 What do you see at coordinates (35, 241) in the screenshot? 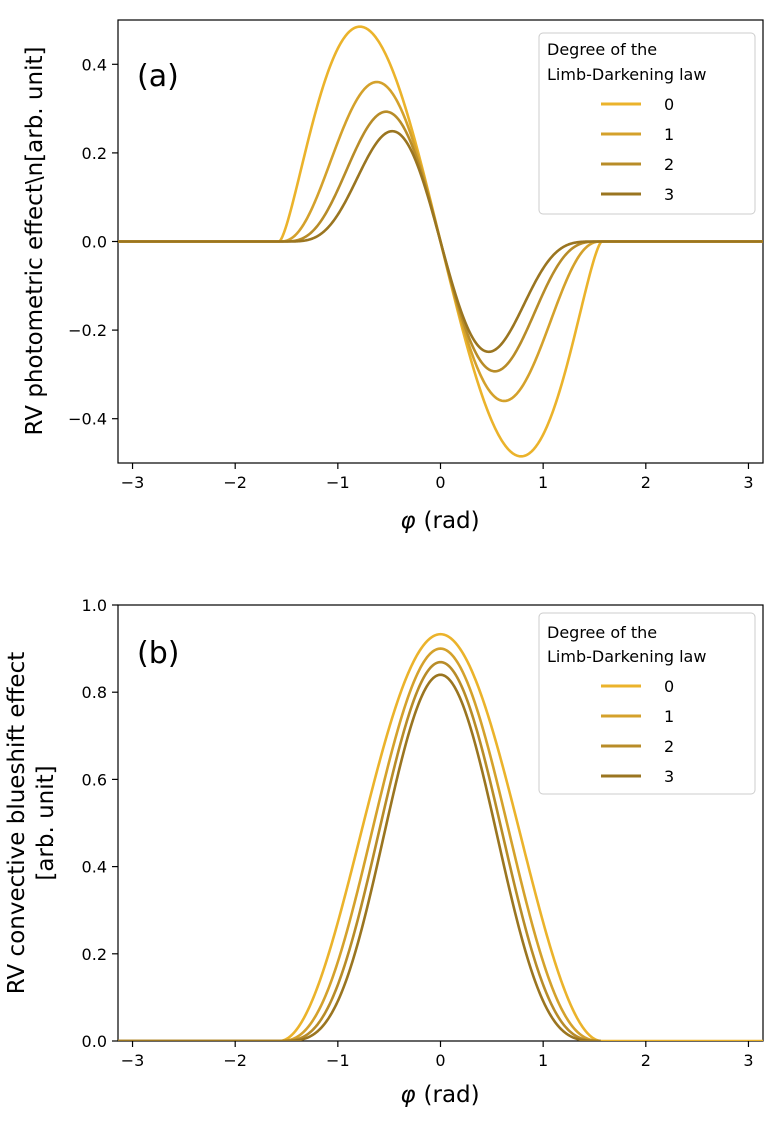
I see `y-axis-label-a: RV photometric effect\n[arb. unit]` at bounding box center [35, 241].